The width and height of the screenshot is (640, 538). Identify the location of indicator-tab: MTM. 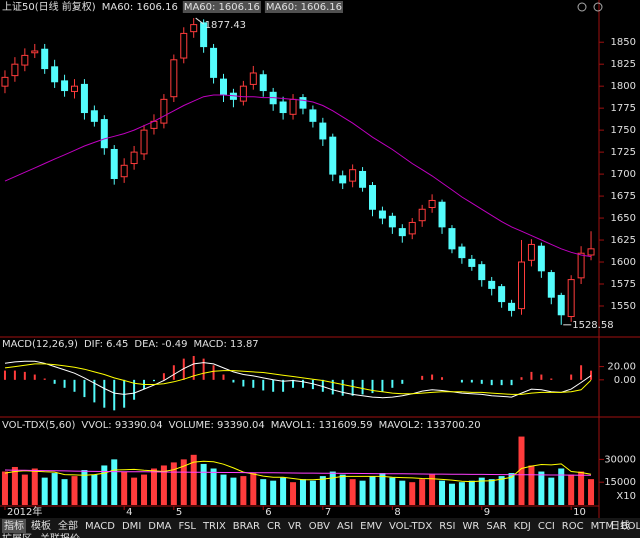
(602, 526).